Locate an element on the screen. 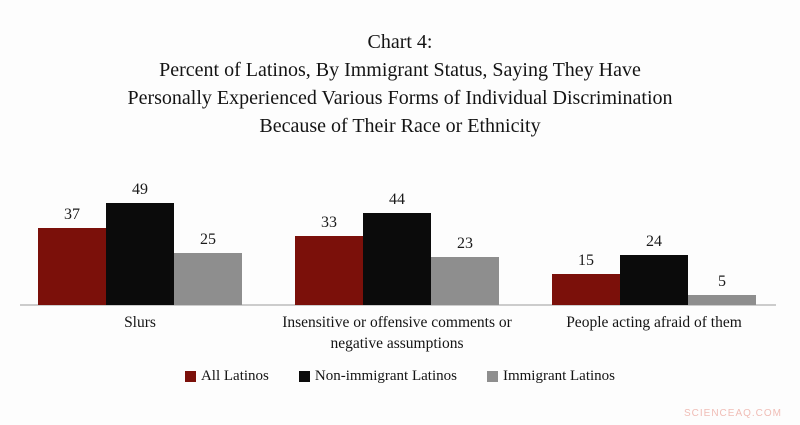 This screenshot has height=425, width=800. bar-group: 15 24 5 is located at coordinates (654, 269).